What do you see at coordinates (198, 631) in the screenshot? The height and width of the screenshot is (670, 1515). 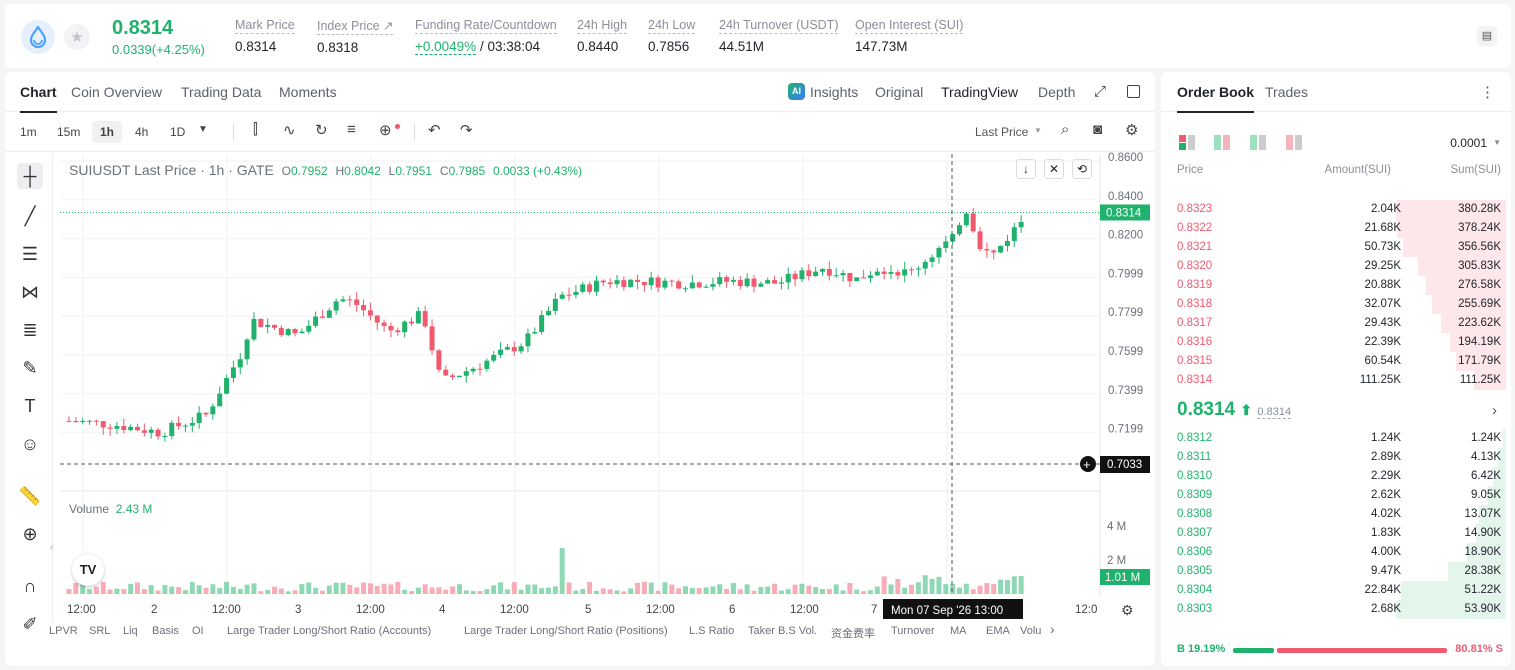 I see `indicator-item: OI` at bounding box center [198, 631].